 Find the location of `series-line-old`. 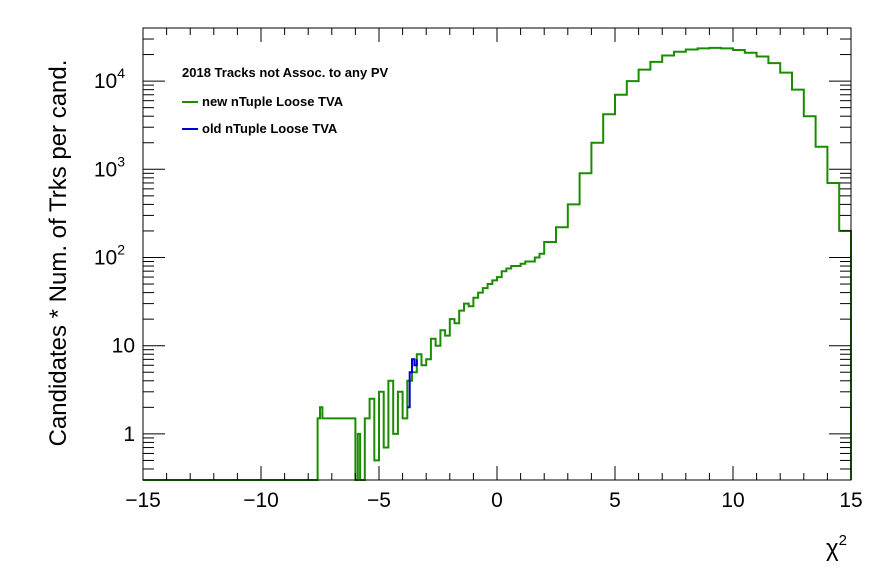

series-line-old is located at coordinates (412, 383).